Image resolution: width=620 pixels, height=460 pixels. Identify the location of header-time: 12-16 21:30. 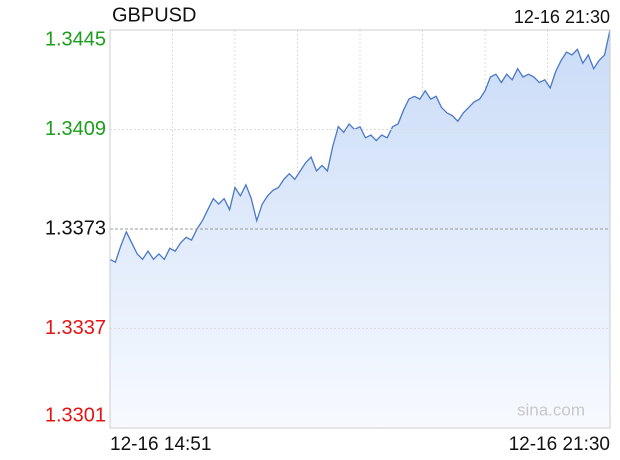
(562, 17).